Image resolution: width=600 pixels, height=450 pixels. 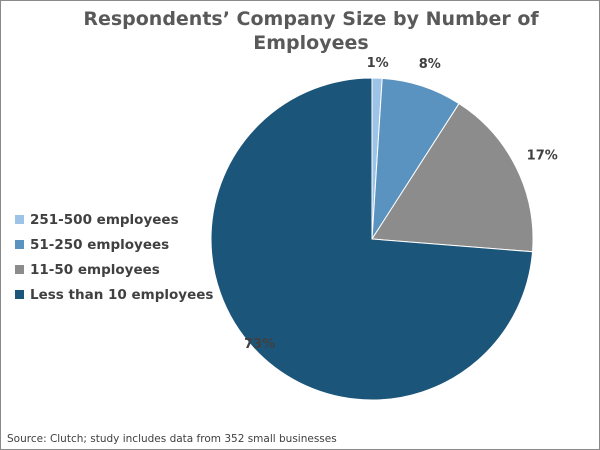 I want to click on pie-slice, so click(x=452, y=177).